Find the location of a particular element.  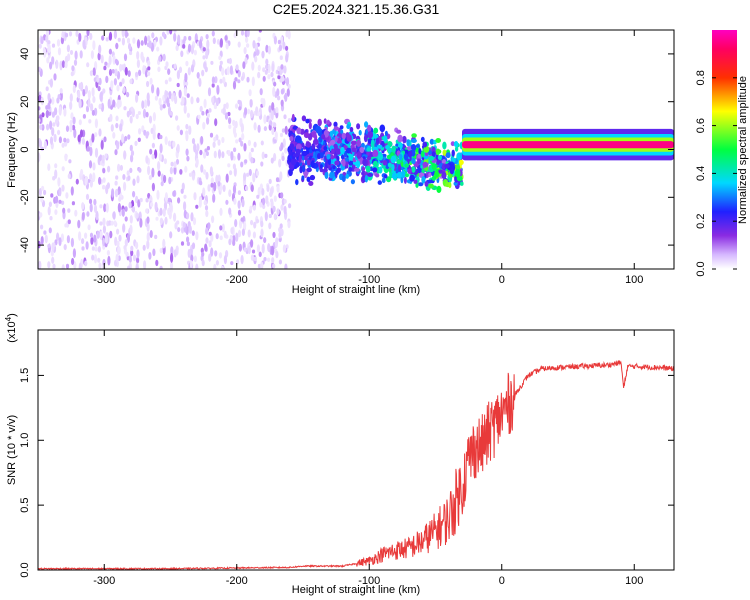

snr-ylabel: SNR (10 * v/v) is located at coordinates (12, 450).